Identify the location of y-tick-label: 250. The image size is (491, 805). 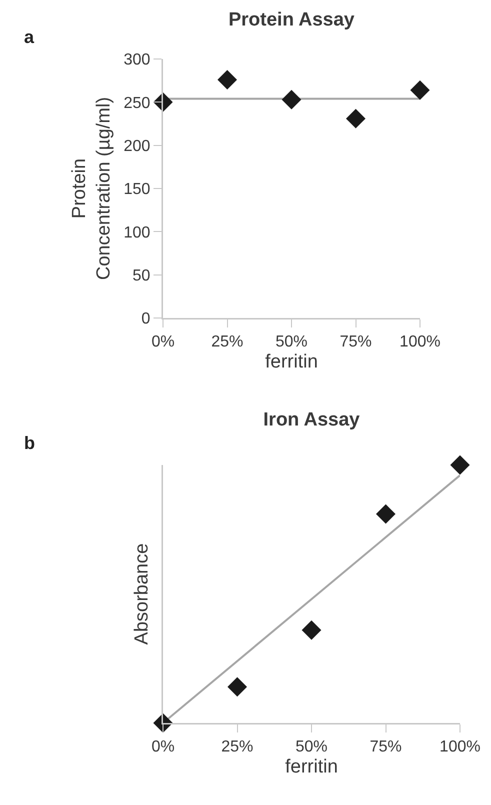
(137, 103).